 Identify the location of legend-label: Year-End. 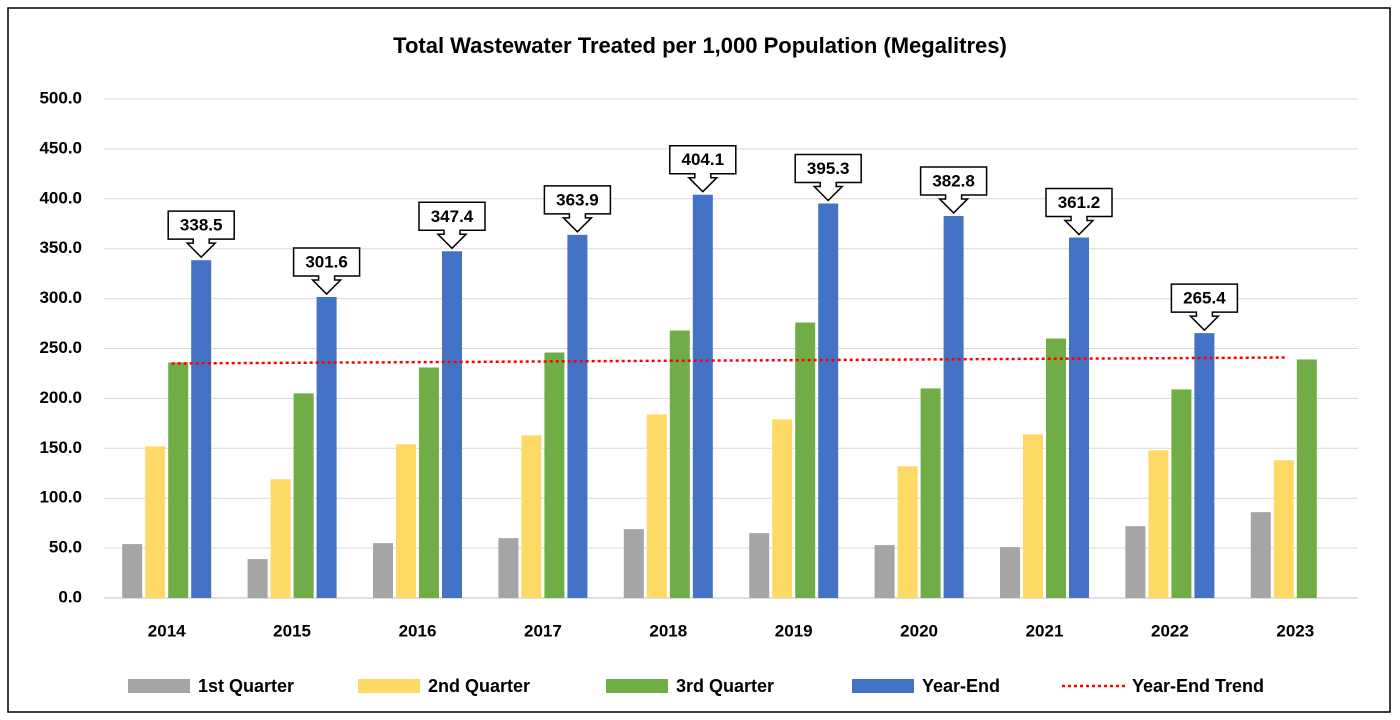
(961, 686).